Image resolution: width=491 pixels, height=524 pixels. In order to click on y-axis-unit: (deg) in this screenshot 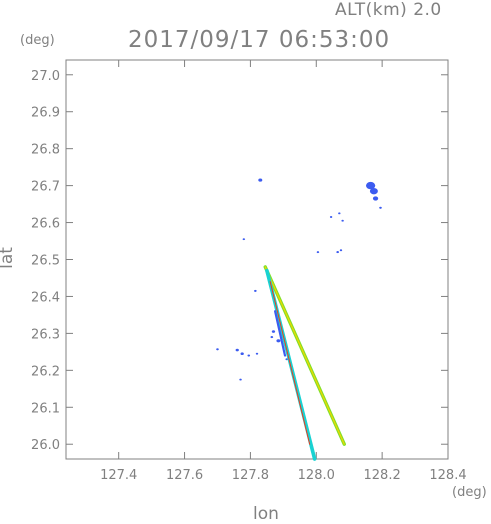, I will do `click(37, 40)`.